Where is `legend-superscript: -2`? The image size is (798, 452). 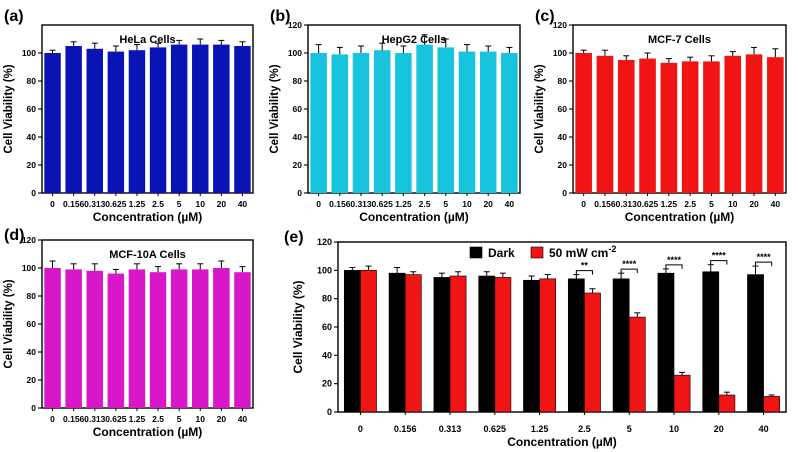 legend-superscript: -2 is located at coordinates (612, 249).